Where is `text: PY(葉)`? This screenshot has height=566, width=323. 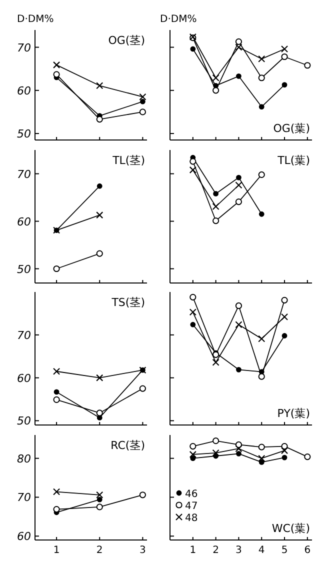 text: PY(葉) is located at coordinates (293, 413).